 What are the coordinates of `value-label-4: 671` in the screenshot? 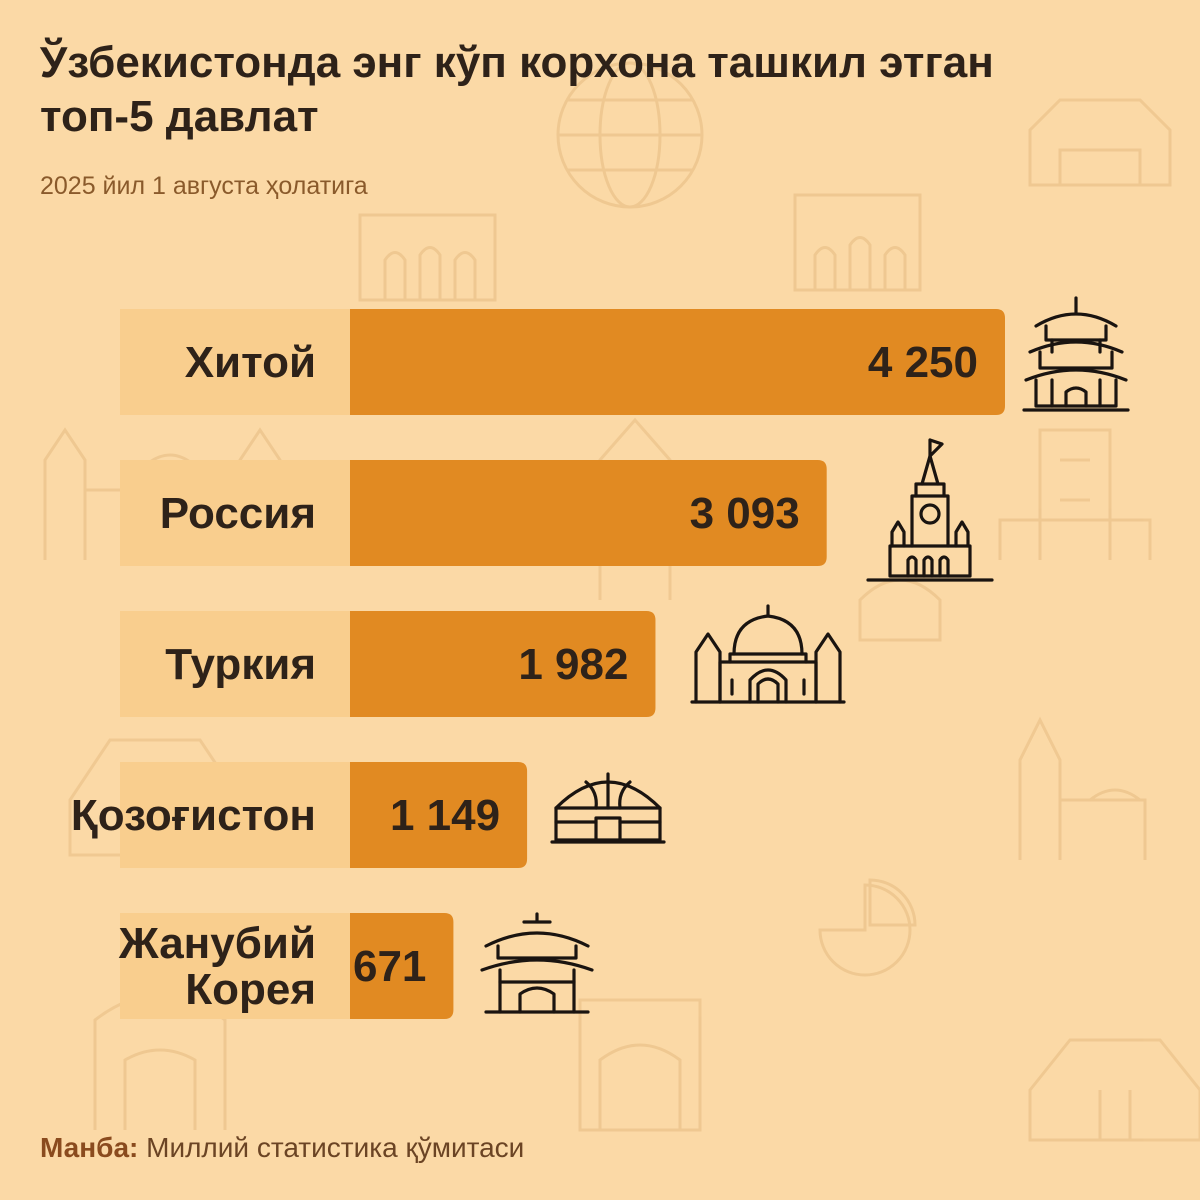 It's located at (389, 966).